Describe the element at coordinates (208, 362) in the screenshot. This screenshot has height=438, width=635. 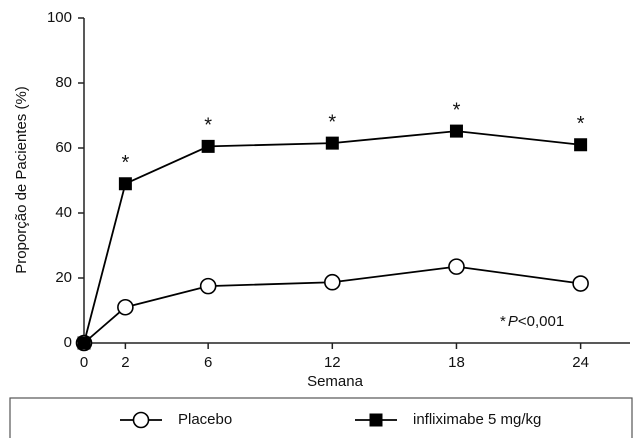
I see `x-tick-label: 6` at that location.